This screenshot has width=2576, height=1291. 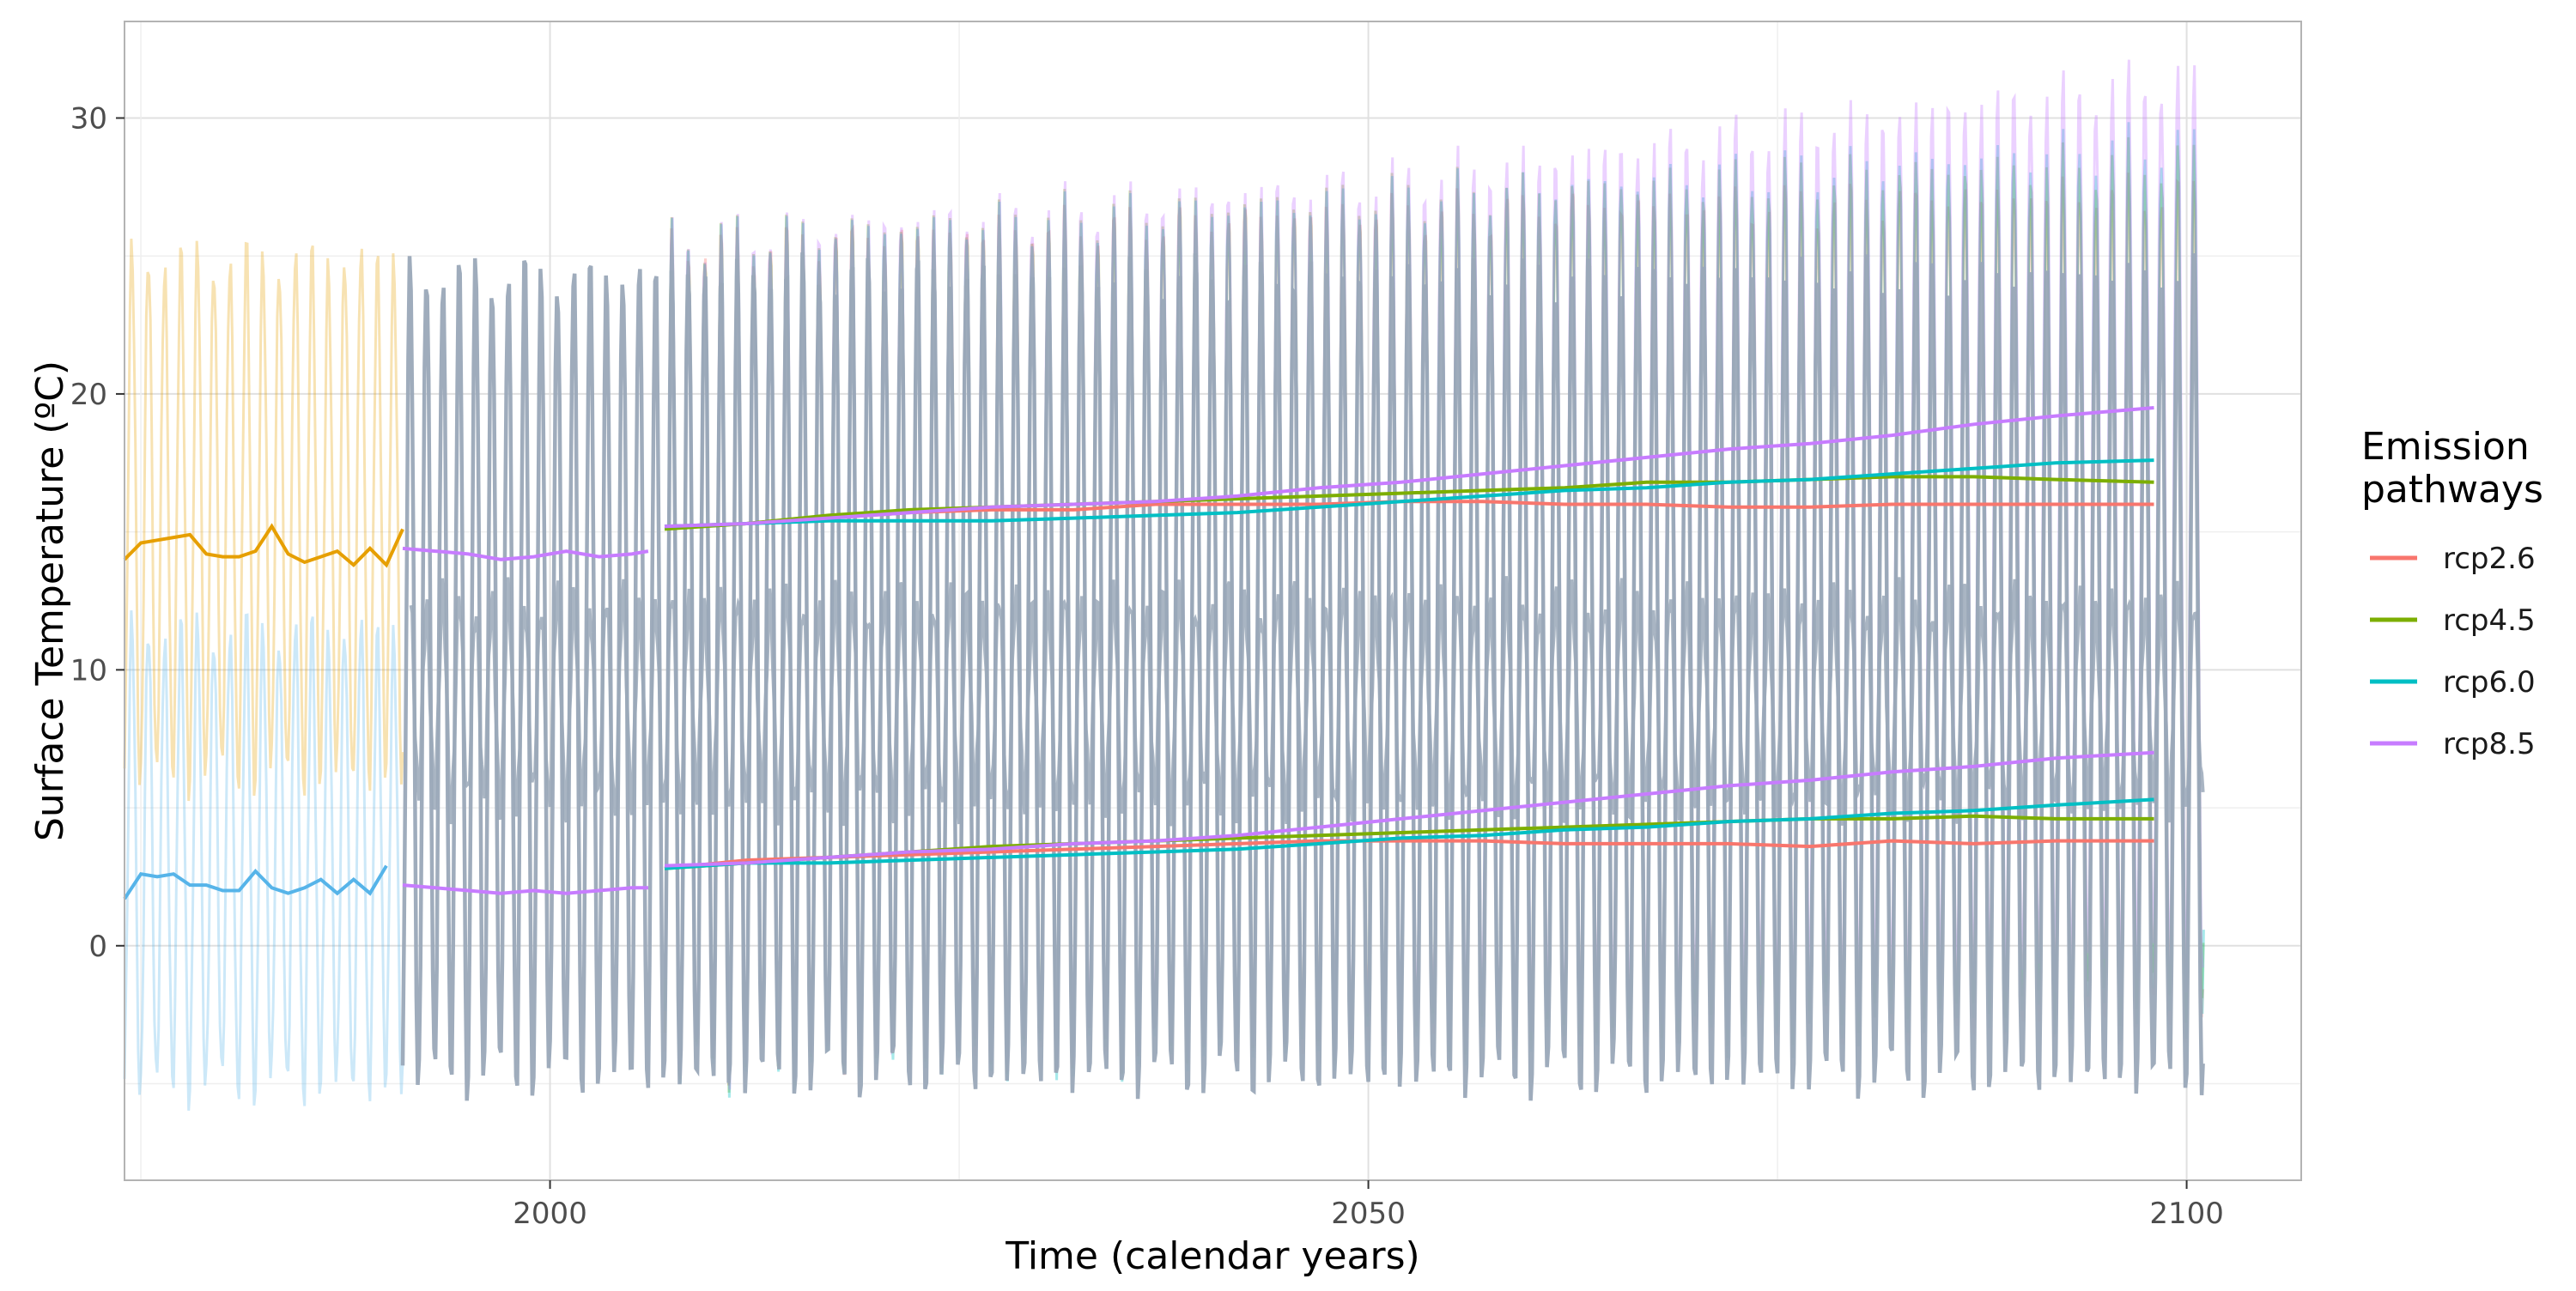 I want to click on y-axis-title: Surface Temperature (ºC), so click(x=50, y=601).